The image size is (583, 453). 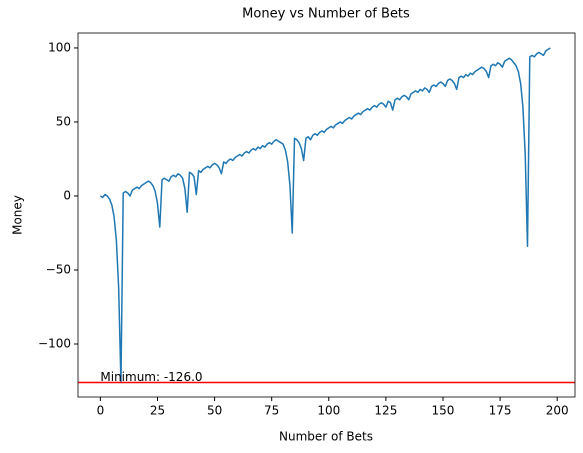 What do you see at coordinates (54, 344) in the screenshot?
I see `y-tick-label: −100` at bounding box center [54, 344].